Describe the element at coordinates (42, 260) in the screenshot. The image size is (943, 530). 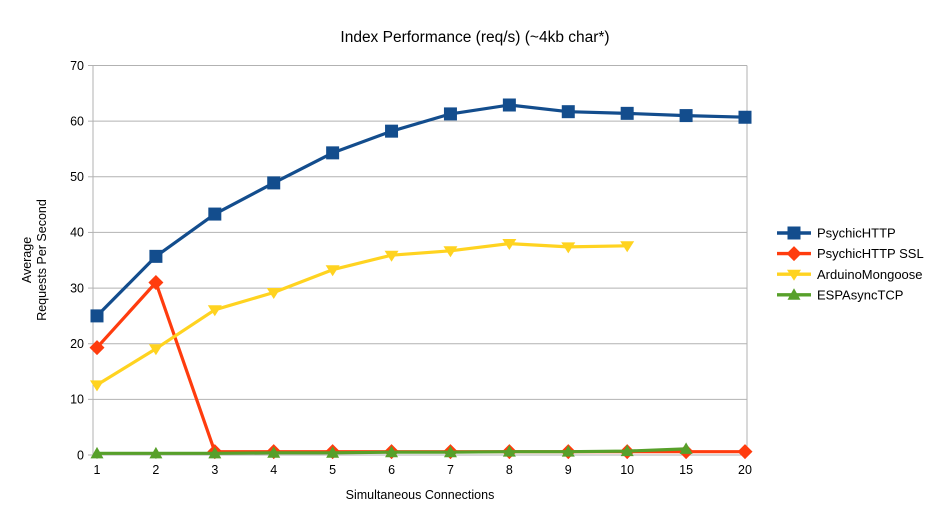
I see `y-axis-title-line2: Requests Per Second` at that location.